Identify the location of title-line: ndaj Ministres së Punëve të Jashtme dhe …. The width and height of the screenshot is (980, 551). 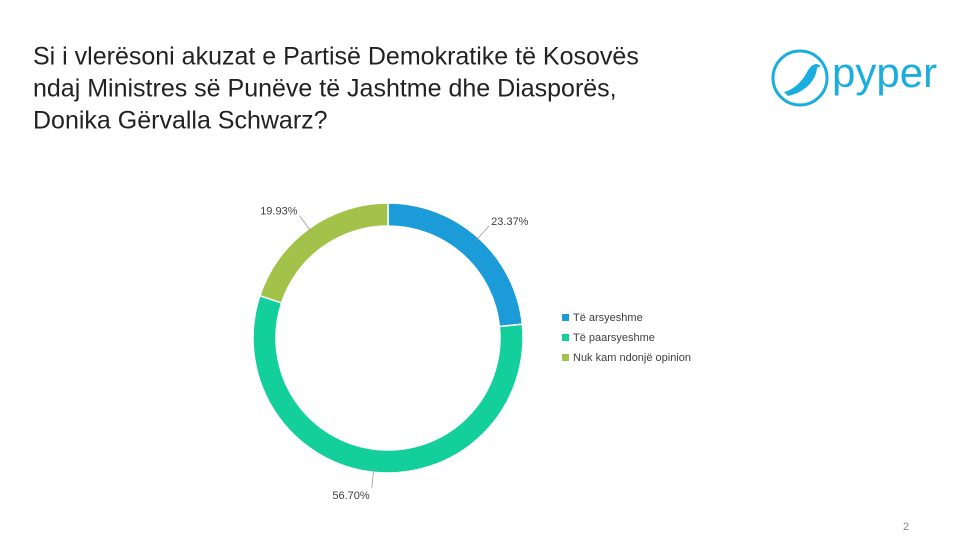
(325, 89).